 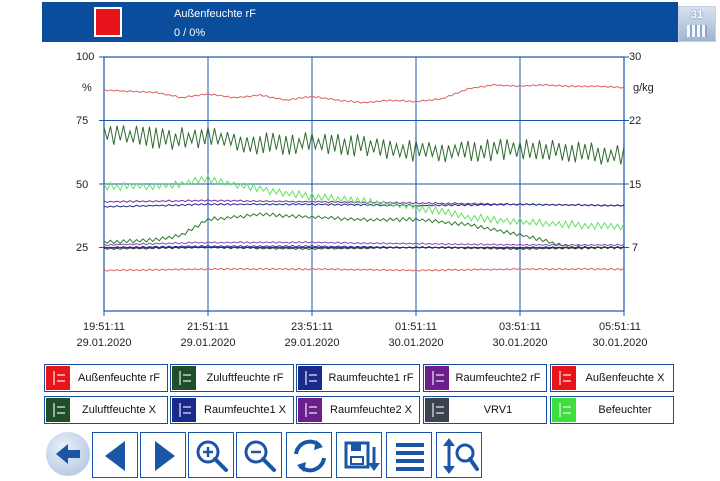 I want to click on back-arrow-icon, so click(x=68, y=454).